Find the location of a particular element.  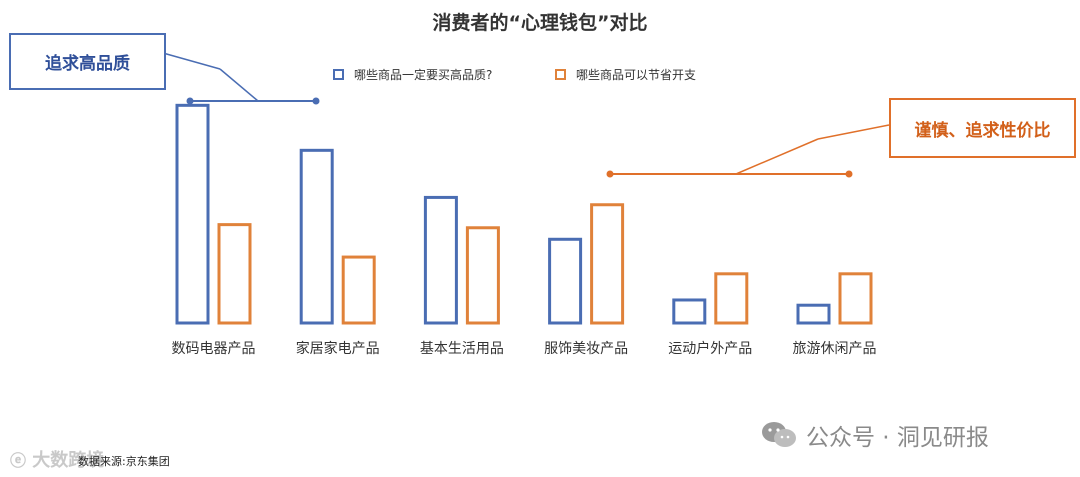

x-tick-label: 服饰美妆产品 is located at coordinates (586, 349).